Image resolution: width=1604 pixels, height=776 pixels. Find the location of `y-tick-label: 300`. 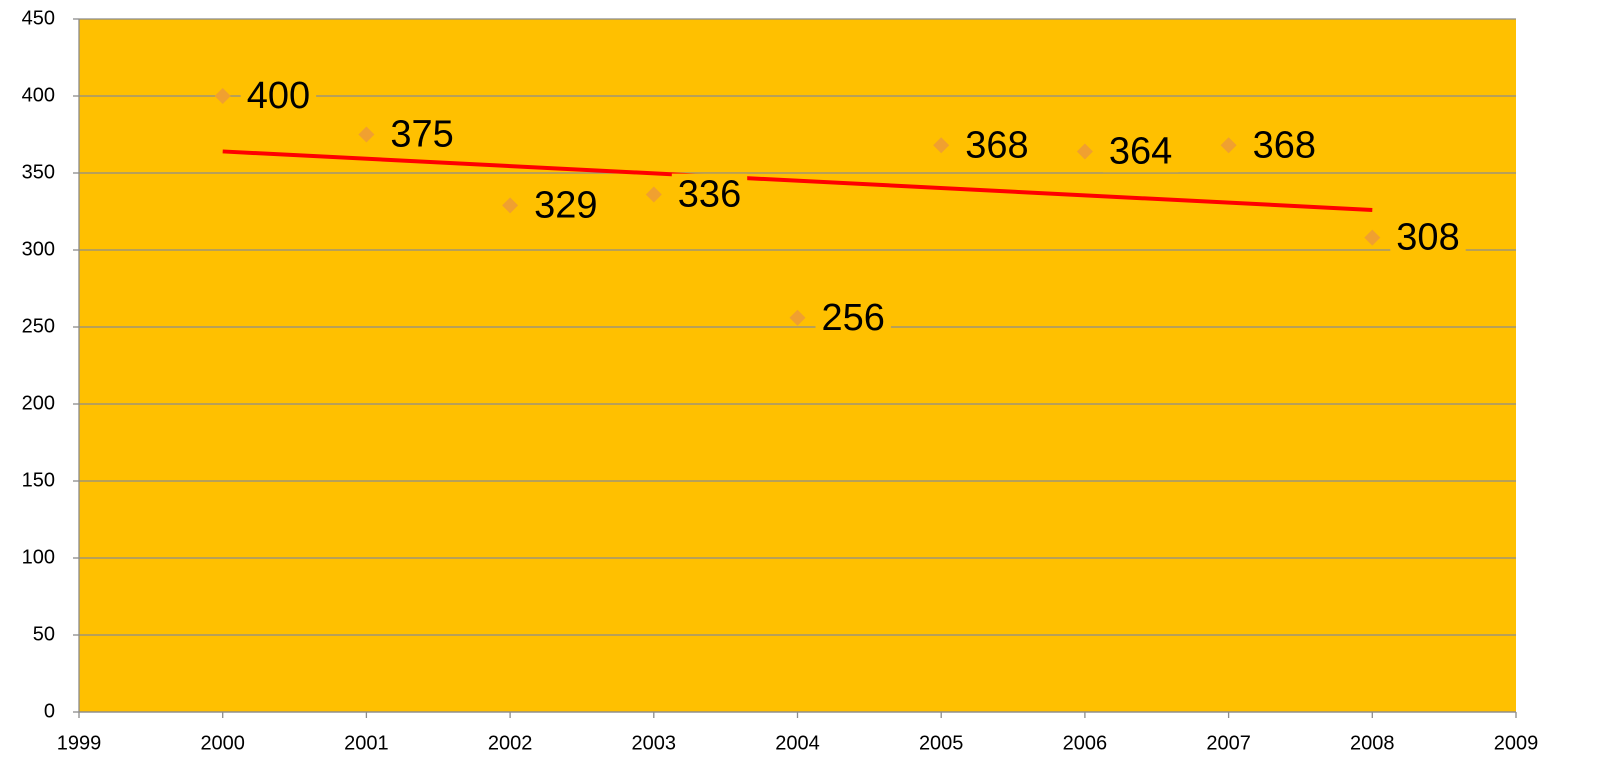

y-tick-label: 300 is located at coordinates (38, 249).